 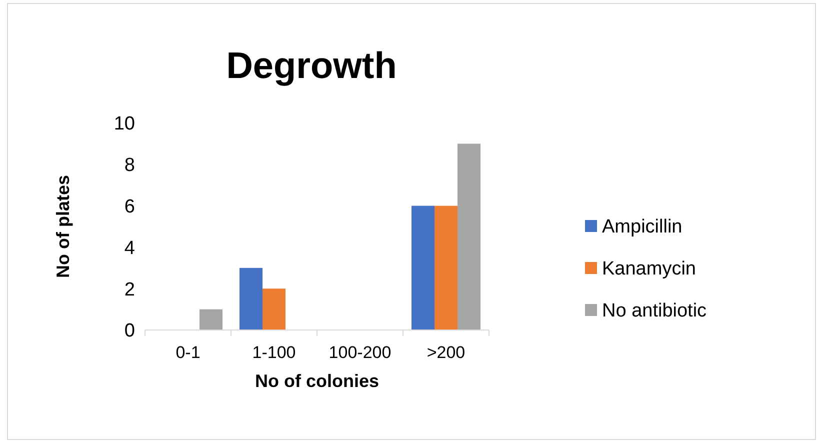 What do you see at coordinates (63, 226) in the screenshot?
I see `y-axis-title: No of plates` at bounding box center [63, 226].